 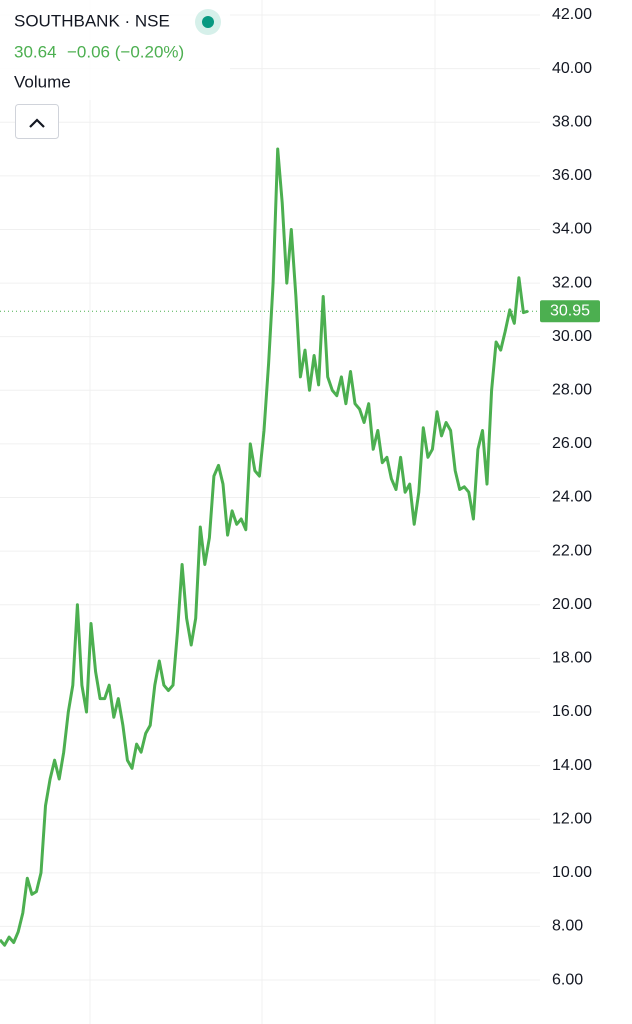 What do you see at coordinates (567, 979) in the screenshot?
I see `y-tick-label: 6.00` at bounding box center [567, 979].